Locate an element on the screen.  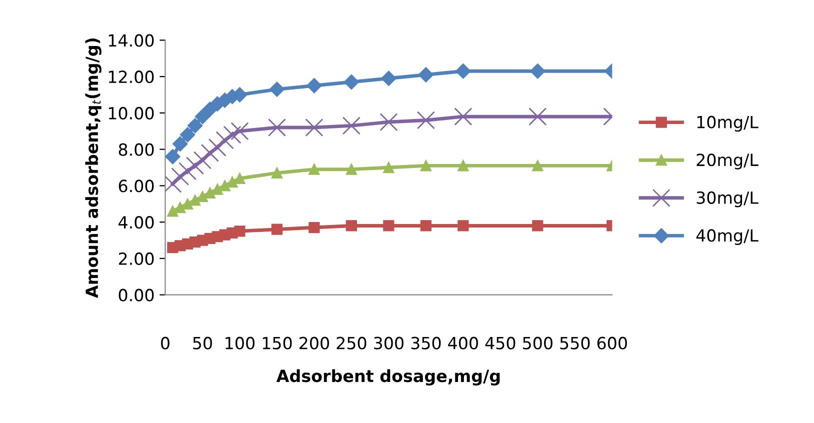
x-axis-title: Adsorbent dosage,mg/g is located at coordinates (388, 377).